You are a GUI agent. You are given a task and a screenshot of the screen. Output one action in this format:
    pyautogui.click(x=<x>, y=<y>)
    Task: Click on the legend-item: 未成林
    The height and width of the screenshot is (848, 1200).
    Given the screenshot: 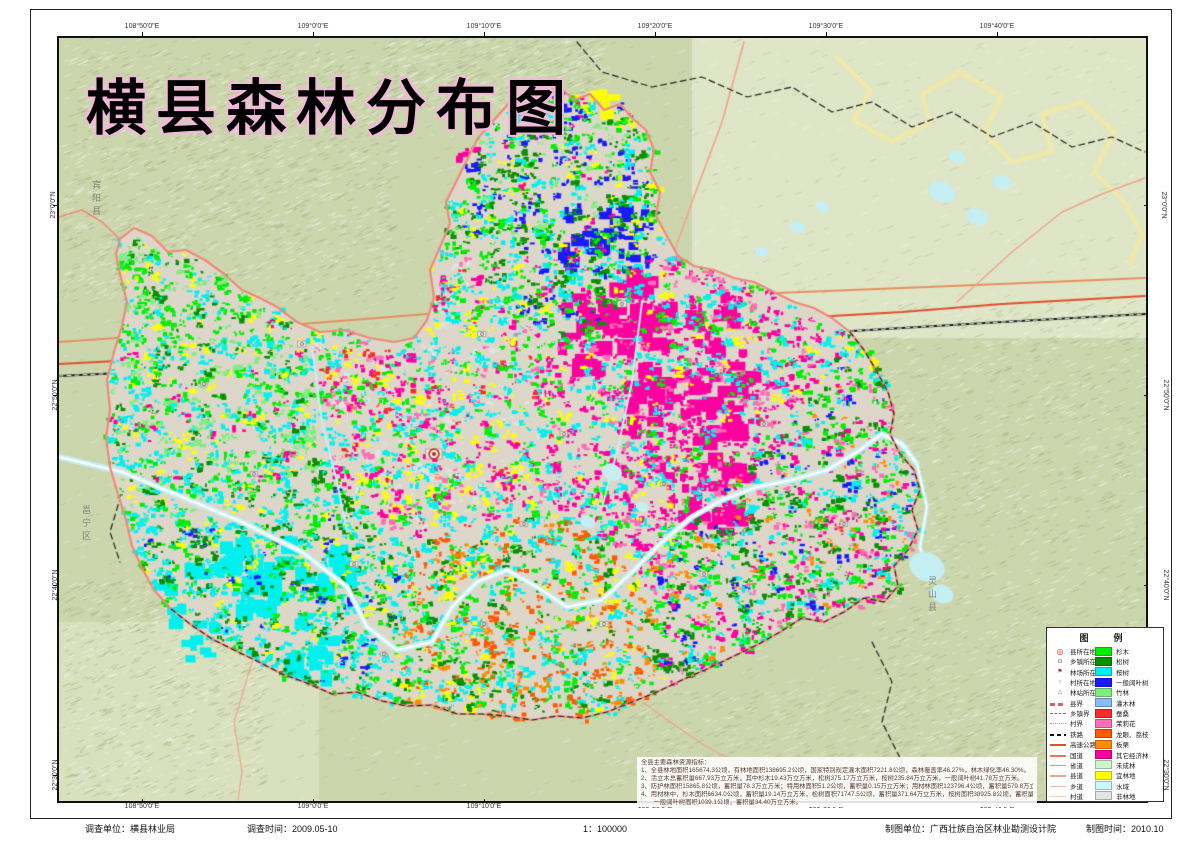 What is the action you would take?
    pyautogui.click(x=1115, y=765)
    